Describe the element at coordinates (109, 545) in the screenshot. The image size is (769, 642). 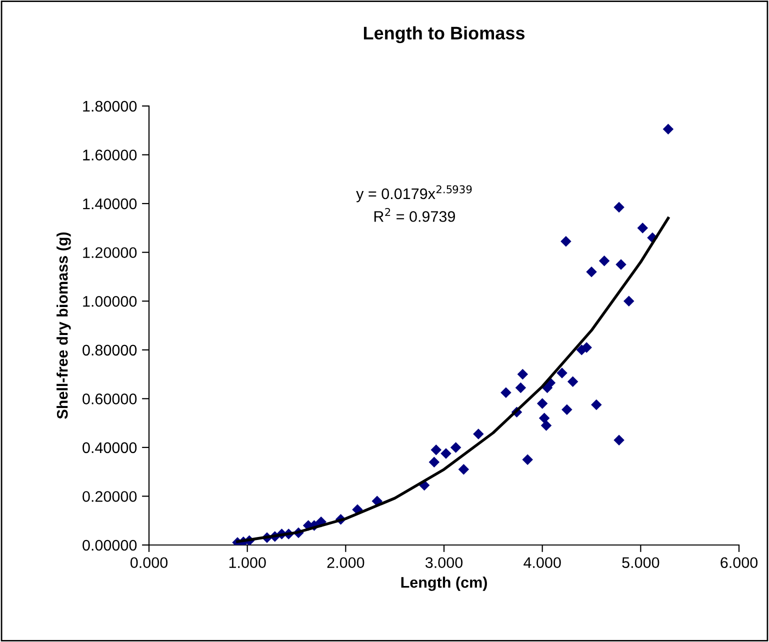
I see `y-tick-label: 0.00000` at that location.